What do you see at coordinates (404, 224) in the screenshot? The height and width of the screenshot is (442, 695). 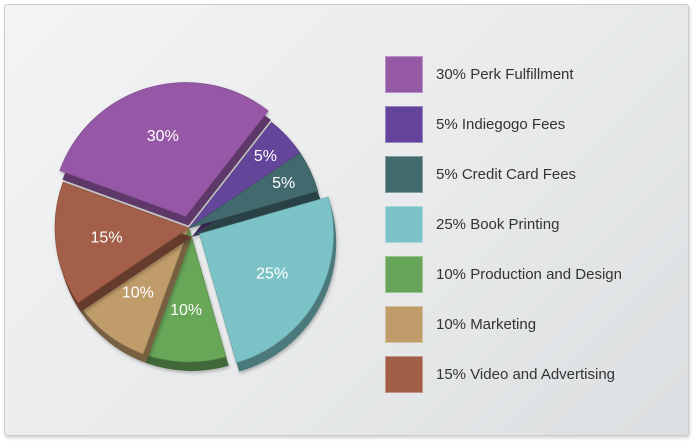 I see `legend-swatch-book-printing` at bounding box center [404, 224].